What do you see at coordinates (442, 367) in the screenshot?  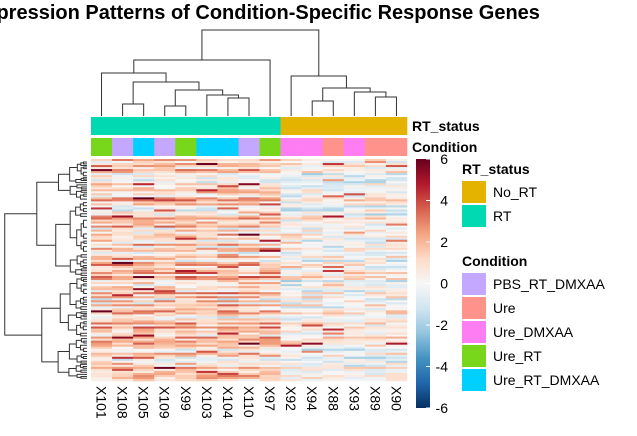 I see `color-scale-tick-label: -4` at bounding box center [442, 367].